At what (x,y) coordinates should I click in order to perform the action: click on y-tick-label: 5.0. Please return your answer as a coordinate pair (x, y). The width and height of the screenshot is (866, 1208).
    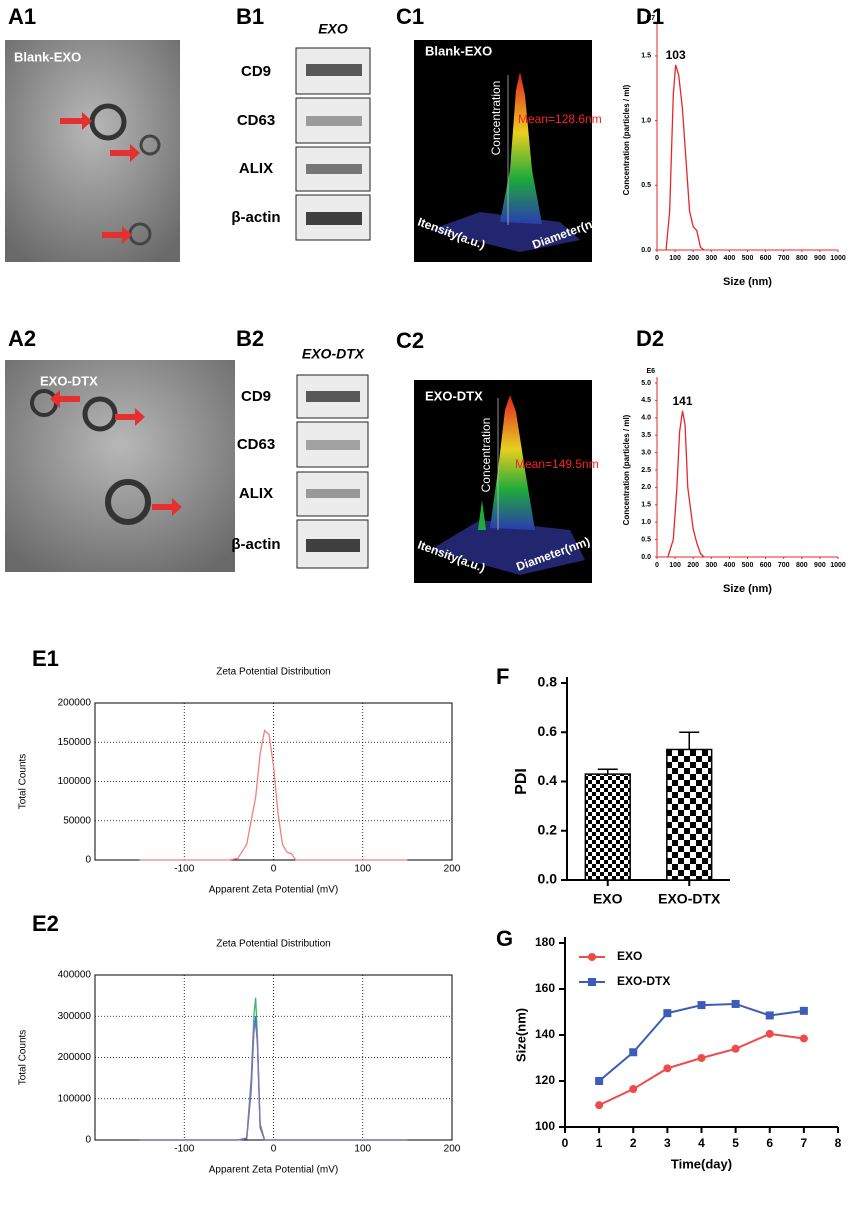
    Looking at the image, I should click on (646, 383).